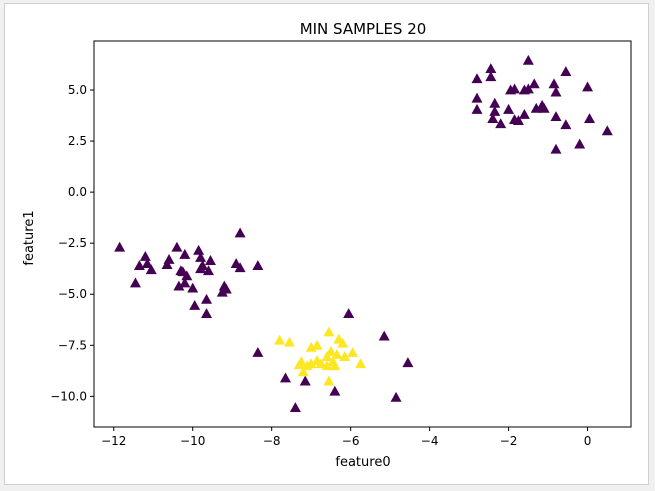 This screenshot has width=655, height=491. Describe the element at coordinates (77, 192) in the screenshot. I see `y-tick-label: 0.0` at that location.